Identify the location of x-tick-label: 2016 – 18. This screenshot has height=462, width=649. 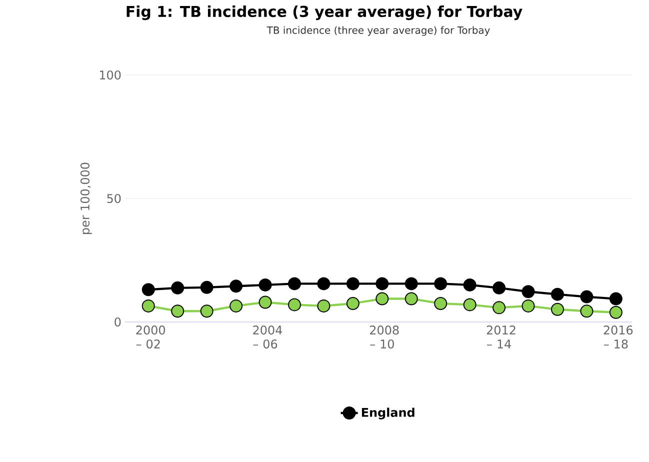
(618, 337).